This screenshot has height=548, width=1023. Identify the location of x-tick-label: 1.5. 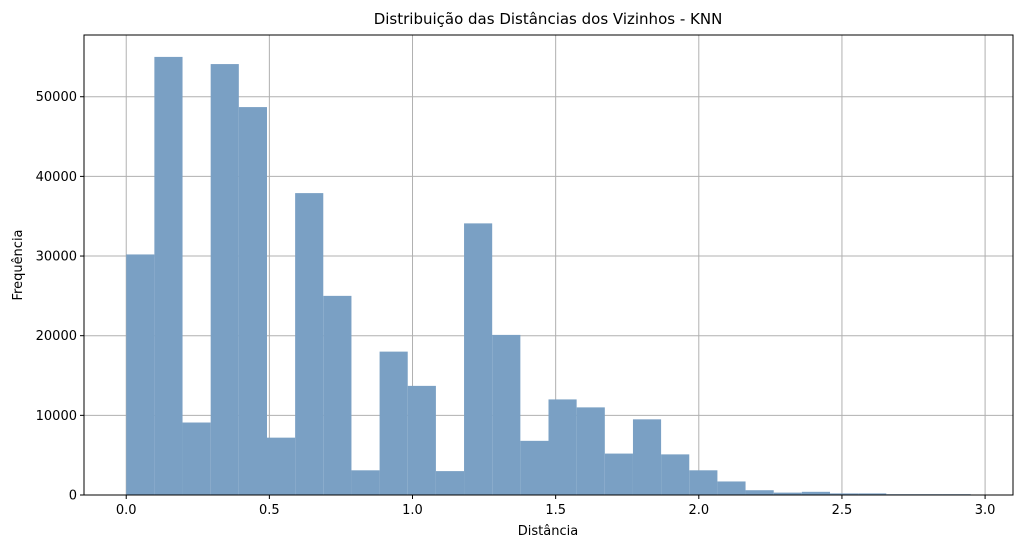
(555, 510).